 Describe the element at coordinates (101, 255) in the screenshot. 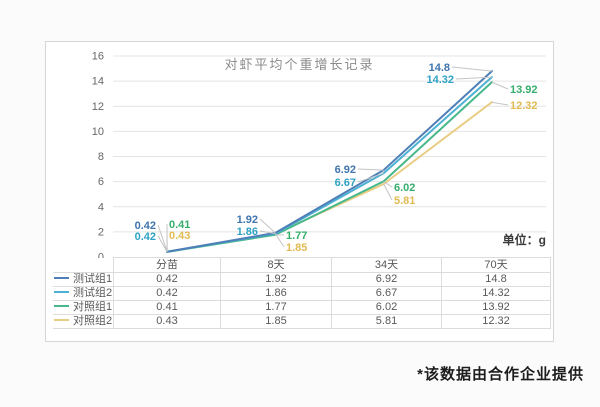

I see `y-axis-tick-label: 0` at that location.